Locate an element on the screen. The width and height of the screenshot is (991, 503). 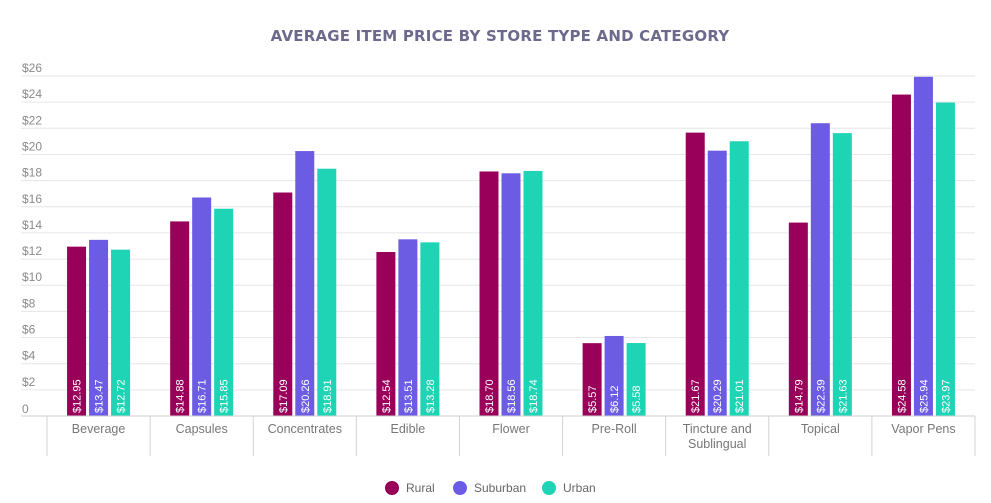
bar-value-label: $16.71 is located at coordinates (203, 396).